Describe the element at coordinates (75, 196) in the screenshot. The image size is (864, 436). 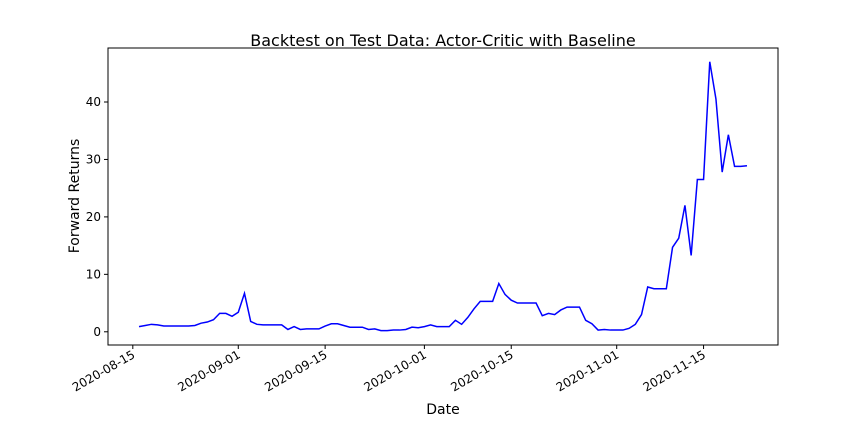
I see `y-axis-label: Forward Returns` at that location.